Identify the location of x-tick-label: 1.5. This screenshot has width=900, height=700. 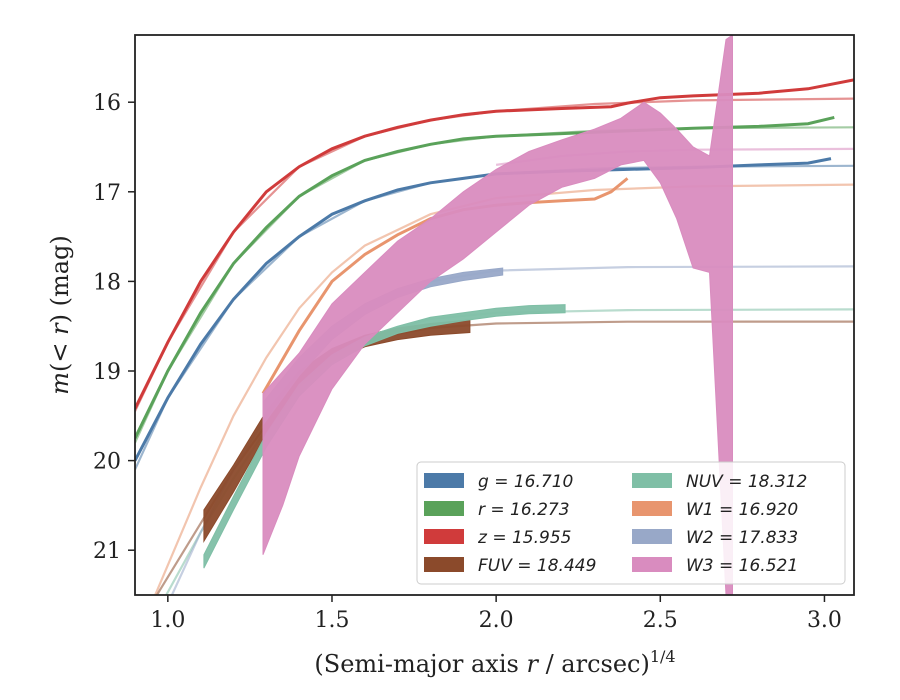
(331, 620).